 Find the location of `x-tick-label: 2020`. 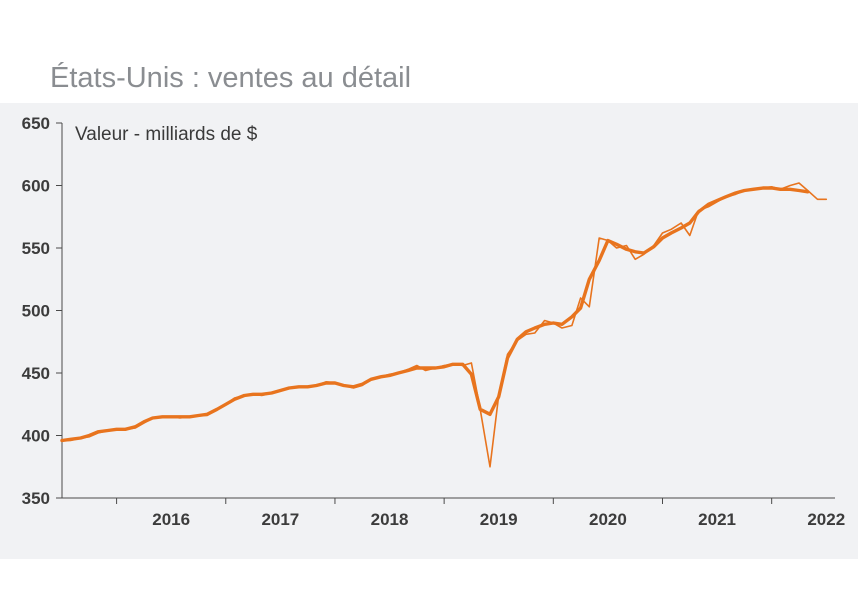

x-tick-label: 2020 is located at coordinates (608, 519).